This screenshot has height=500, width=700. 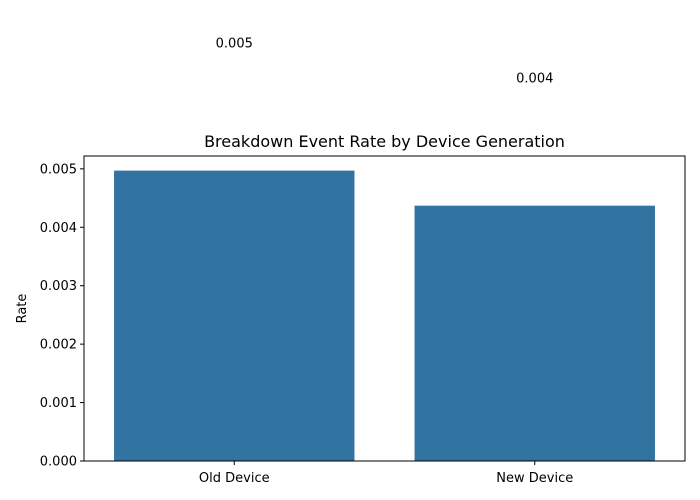 What do you see at coordinates (386, 473) in the screenshot?
I see `x-axis: Old Device New Device` at bounding box center [386, 473].